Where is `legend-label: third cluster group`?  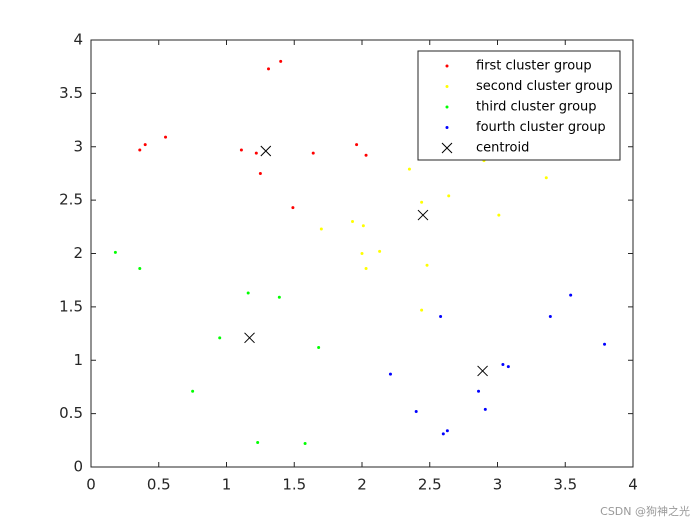
legend-label: third cluster group is located at coordinates (536, 107).